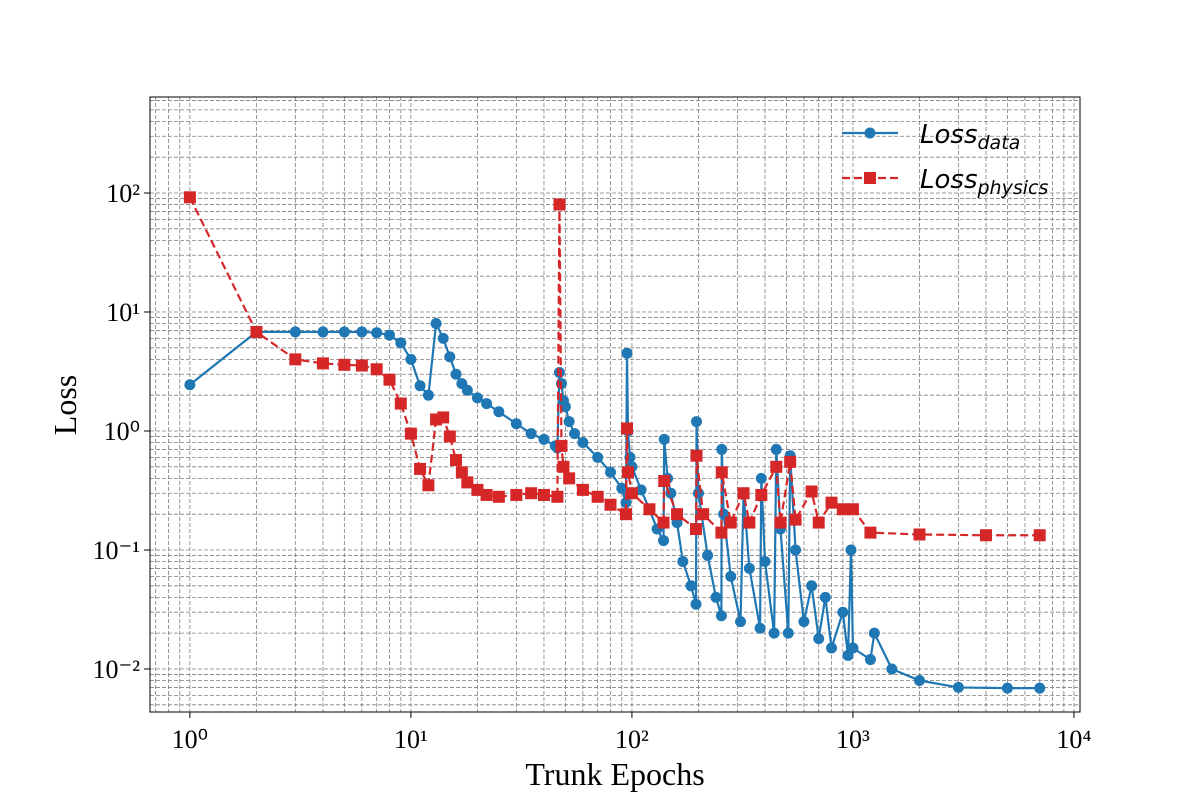  What do you see at coordinates (116, 669) in the screenshot?
I see `y-tick-label: 10⁻²` at bounding box center [116, 669].